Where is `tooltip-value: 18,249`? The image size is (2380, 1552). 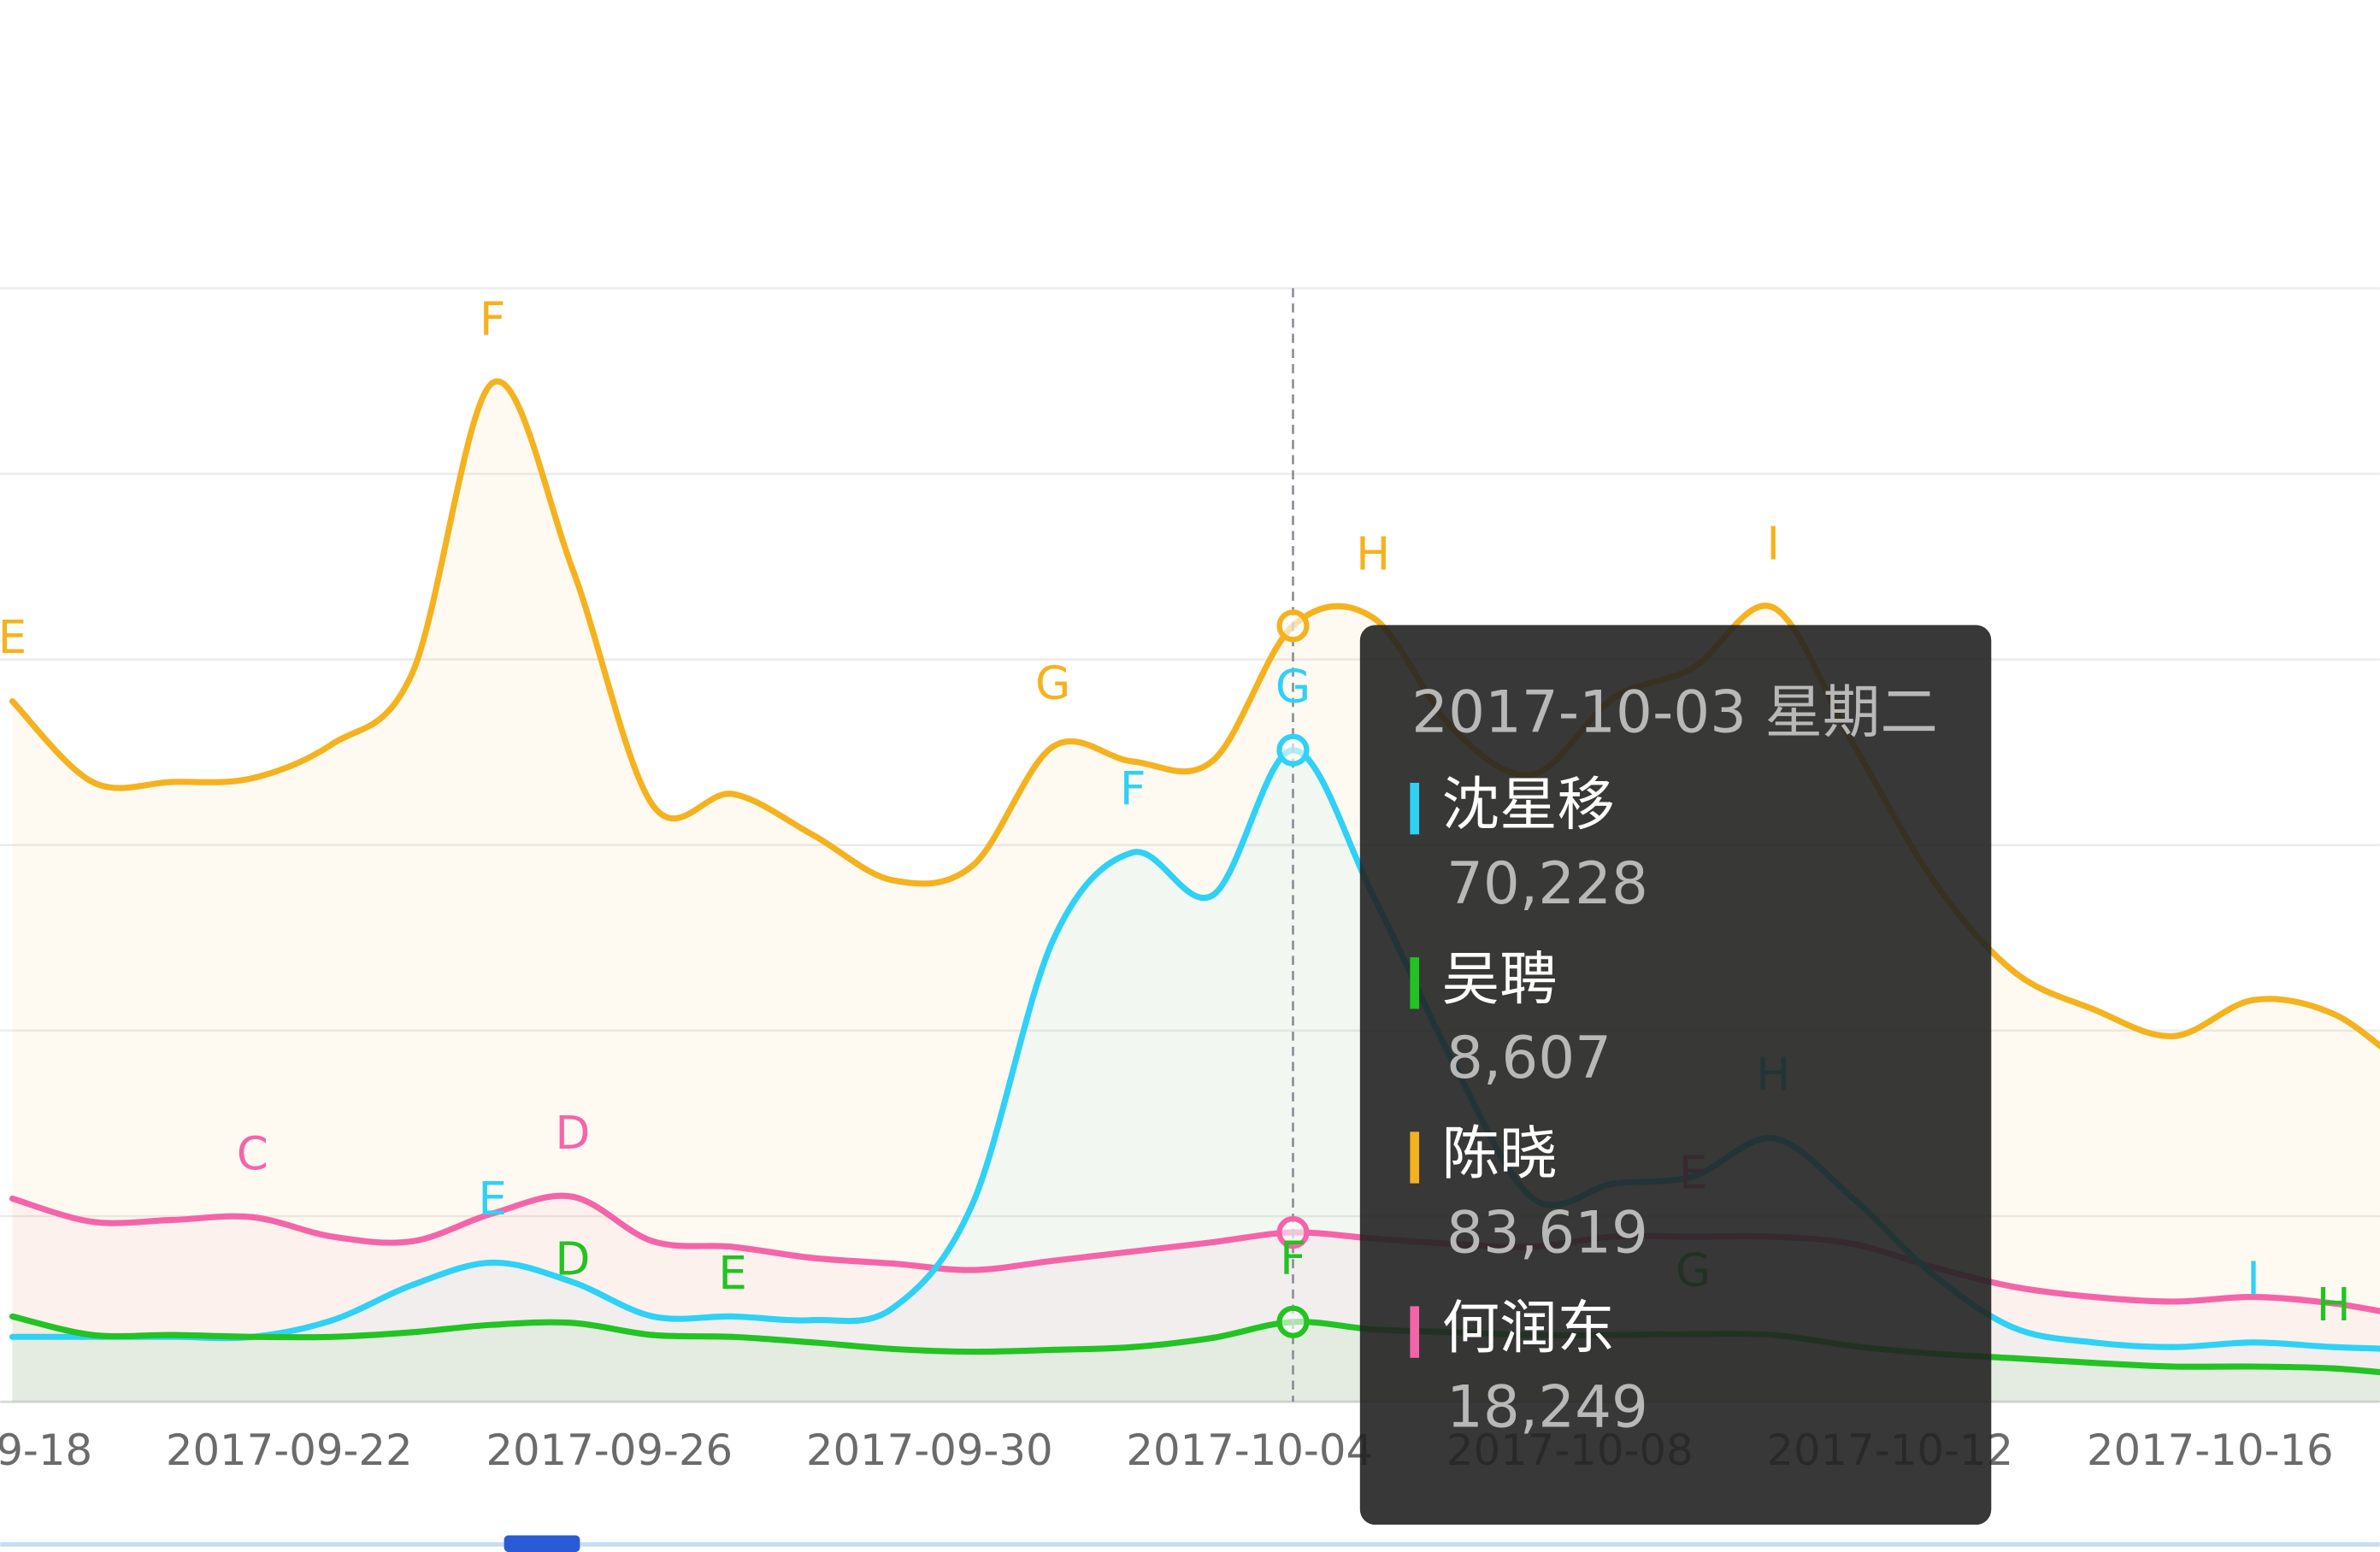
tooltip-value: 18,249 is located at coordinates (1547, 1406).